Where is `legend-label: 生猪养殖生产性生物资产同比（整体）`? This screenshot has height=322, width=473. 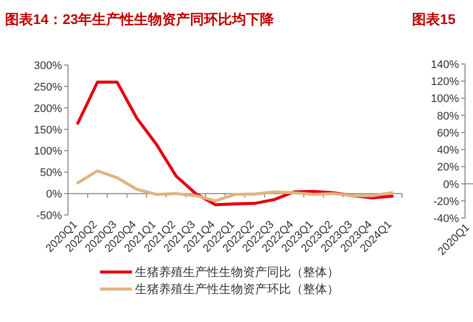
legend-label: 生猪养殖生产性生物资产同比（整体） is located at coordinates (237, 272).